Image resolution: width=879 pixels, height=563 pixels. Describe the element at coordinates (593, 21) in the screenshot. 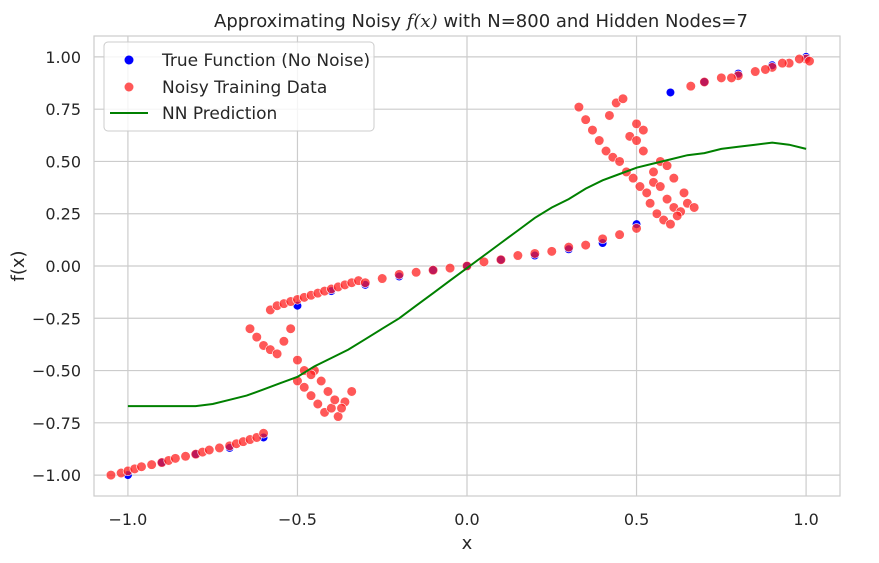

I see `chart-title-suffix: with N=800 and Hidden Nodes=7` at that location.